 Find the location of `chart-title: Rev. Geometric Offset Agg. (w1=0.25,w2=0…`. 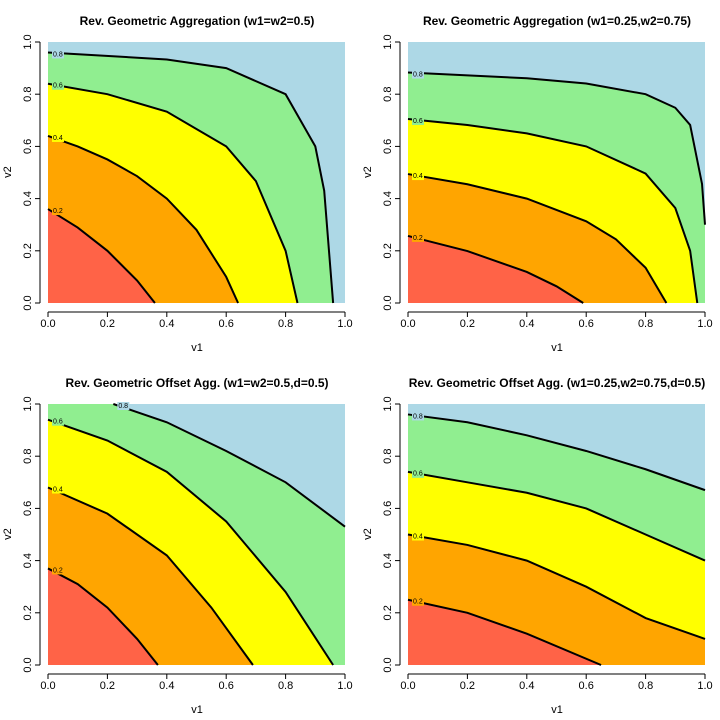

chart-title: Rev. Geometric Offset Agg. (w1=0.25,w2=0… is located at coordinates (557, 383).